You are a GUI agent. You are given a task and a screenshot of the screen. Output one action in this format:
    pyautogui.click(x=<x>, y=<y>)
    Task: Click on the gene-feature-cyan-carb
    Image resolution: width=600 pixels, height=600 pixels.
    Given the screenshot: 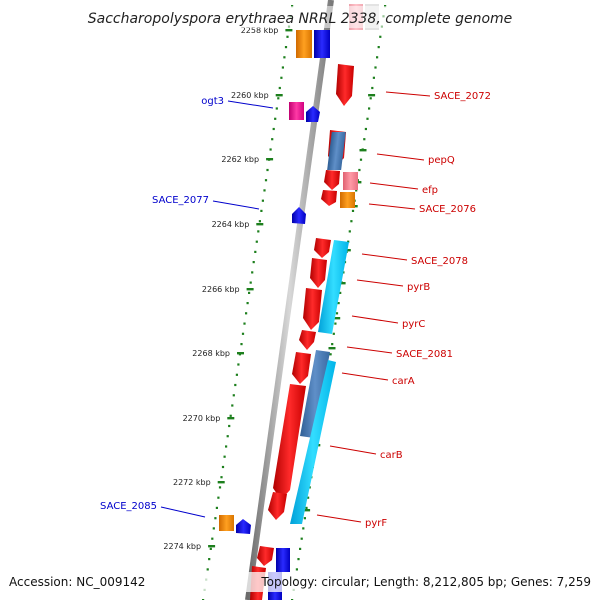 What is the action you would take?
    pyautogui.click(x=313, y=442)
    